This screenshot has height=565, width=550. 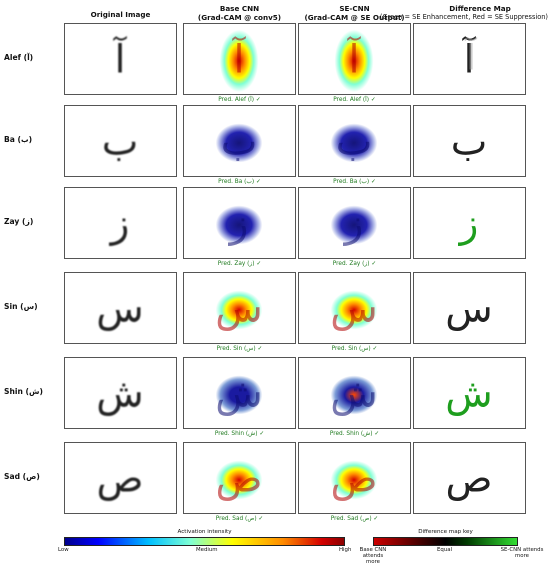 What do you see at coordinates (354, 8) in the screenshot?
I see `header-se-title: SE-CNN` at bounding box center [354, 8].